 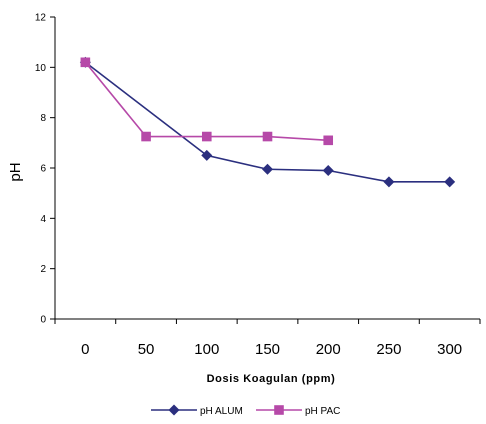 I want to click on x-tick-label: 200, so click(x=328, y=349).